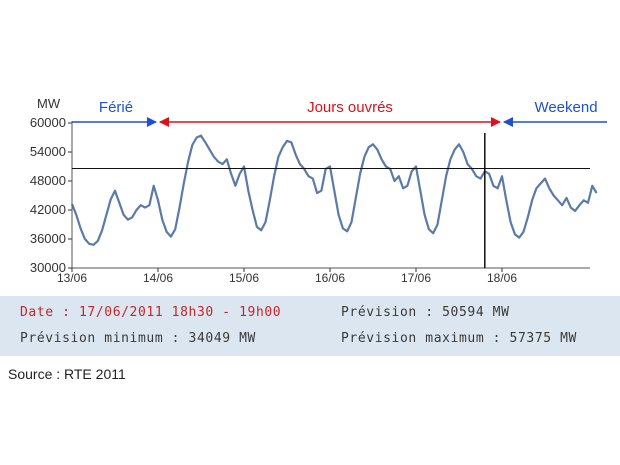 This screenshot has height=465, width=620. I want to click on y-tick-label: 42000, so click(48, 209).